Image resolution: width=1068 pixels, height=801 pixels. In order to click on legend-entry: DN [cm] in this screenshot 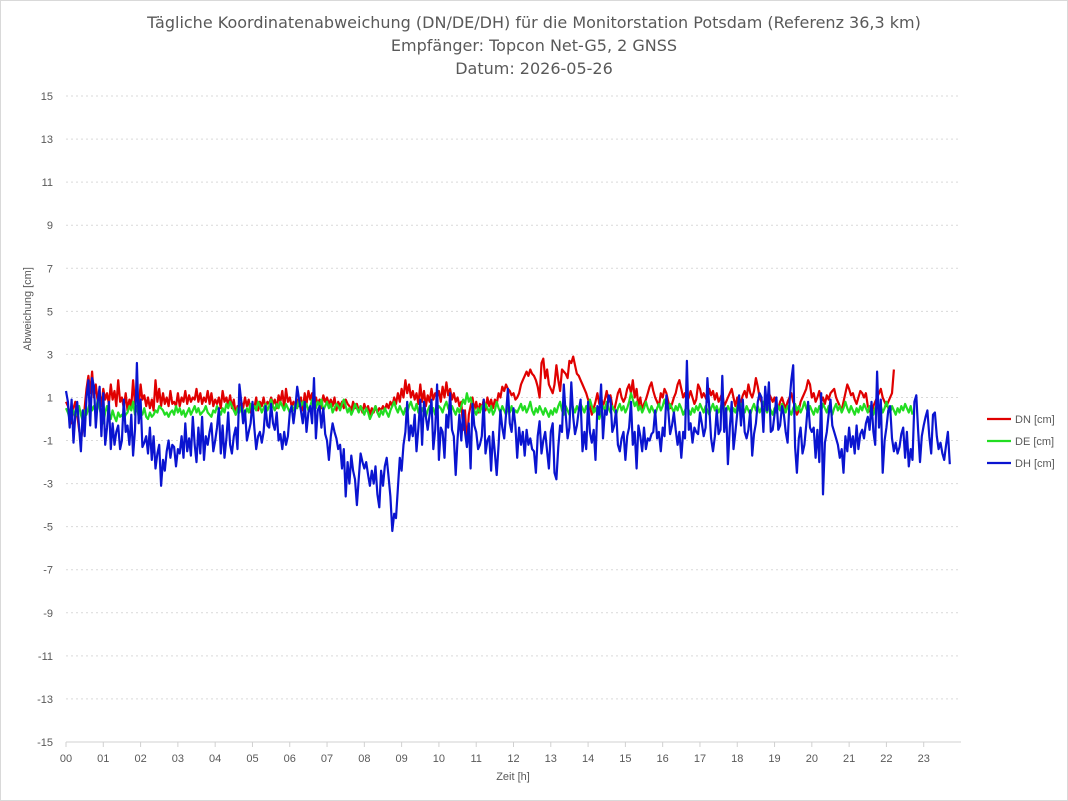, I will do `click(1035, 420)`.